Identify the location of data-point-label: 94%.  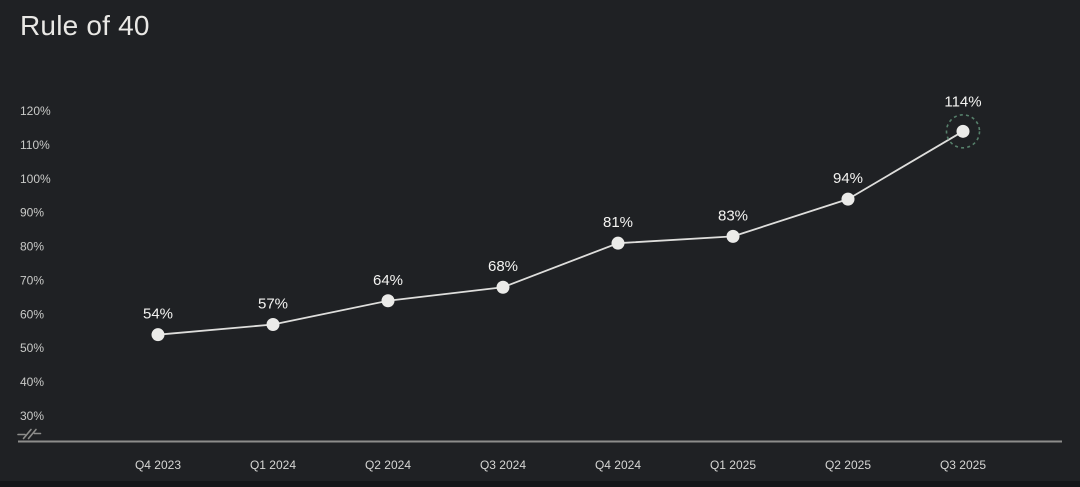
(848, 178).